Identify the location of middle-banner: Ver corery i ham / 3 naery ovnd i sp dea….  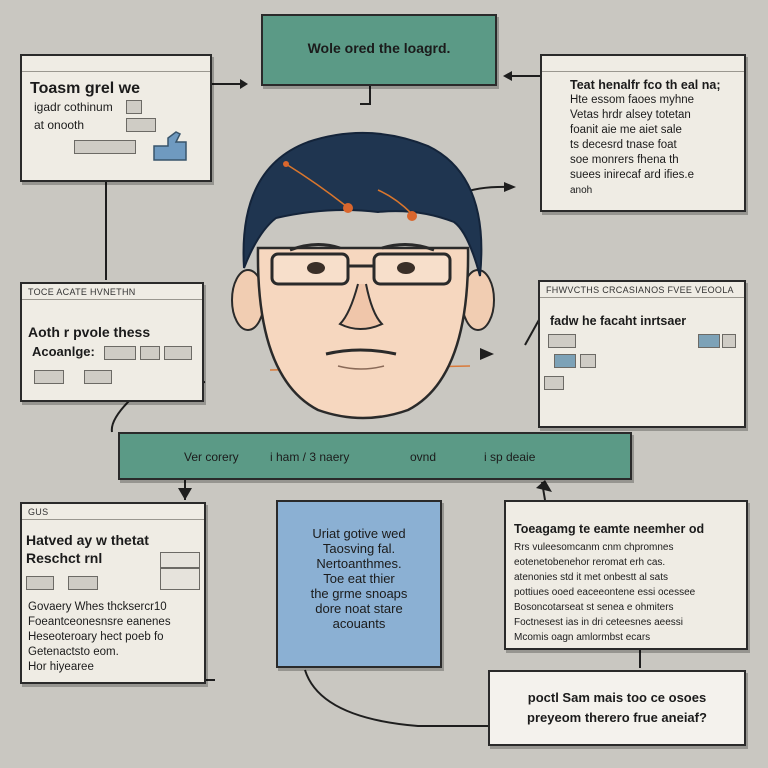
(375, 456).